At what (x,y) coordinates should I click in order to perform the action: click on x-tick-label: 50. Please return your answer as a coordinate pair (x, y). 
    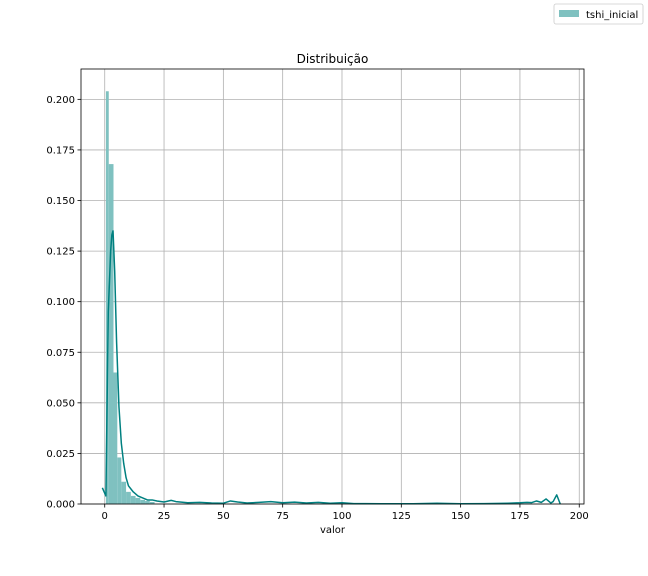
    Looking at the image, I should click on (223, 516).